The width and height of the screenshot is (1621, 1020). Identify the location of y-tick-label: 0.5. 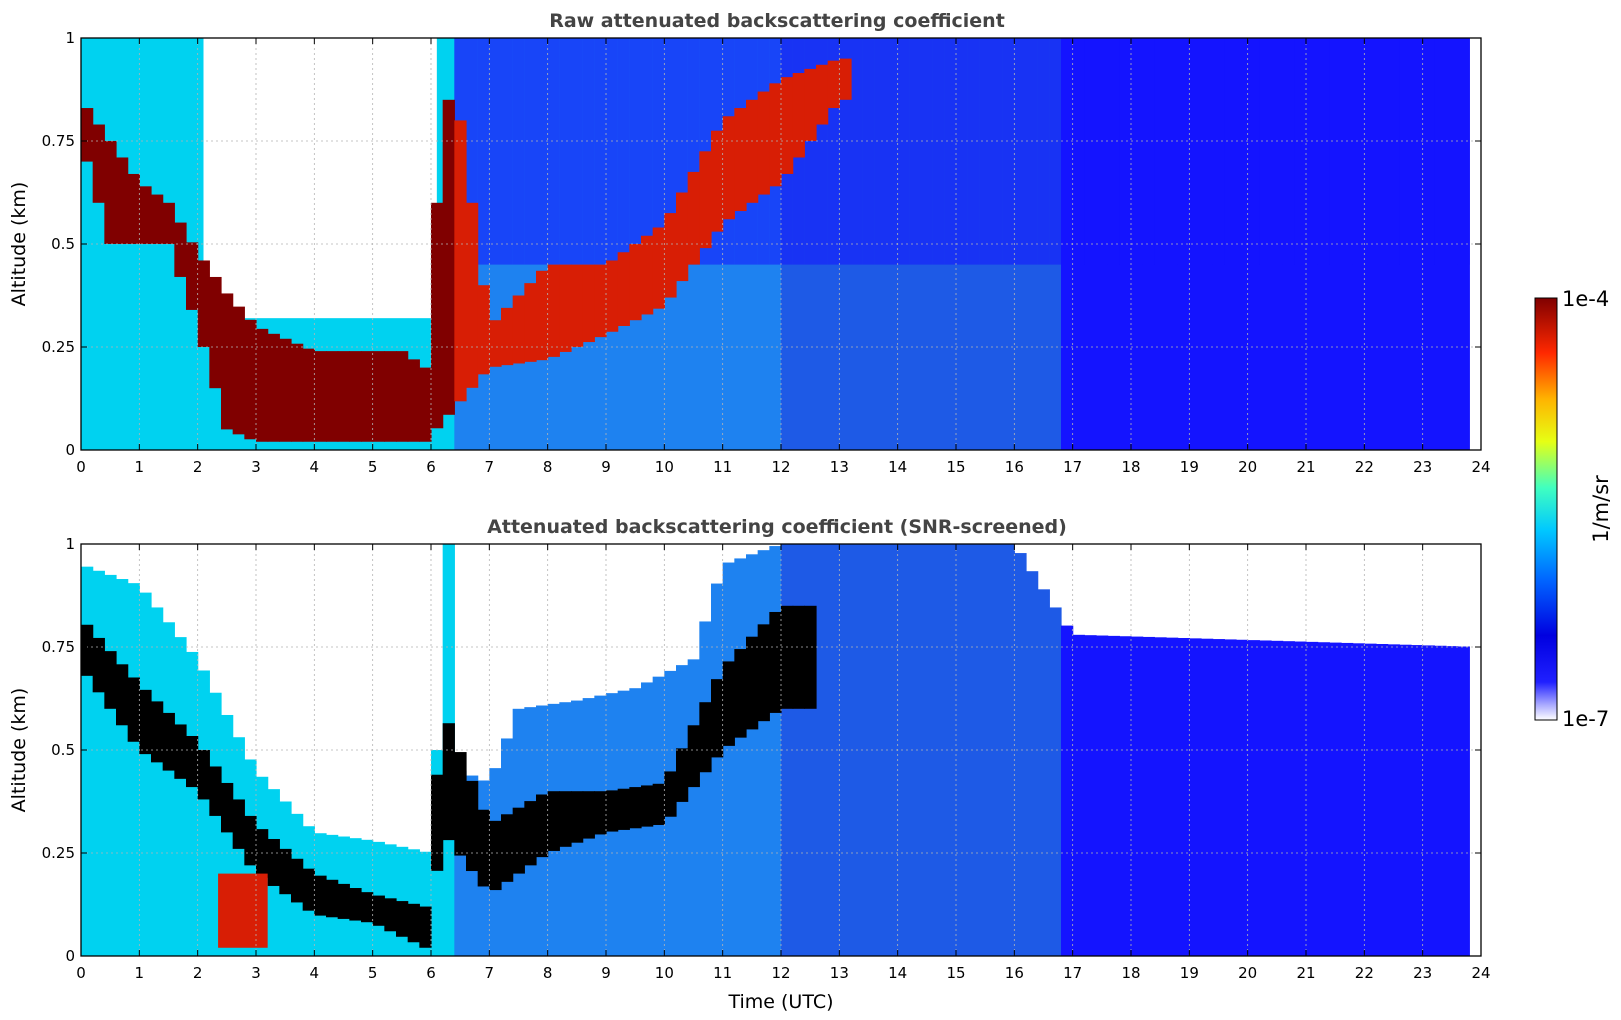
(63, 244).